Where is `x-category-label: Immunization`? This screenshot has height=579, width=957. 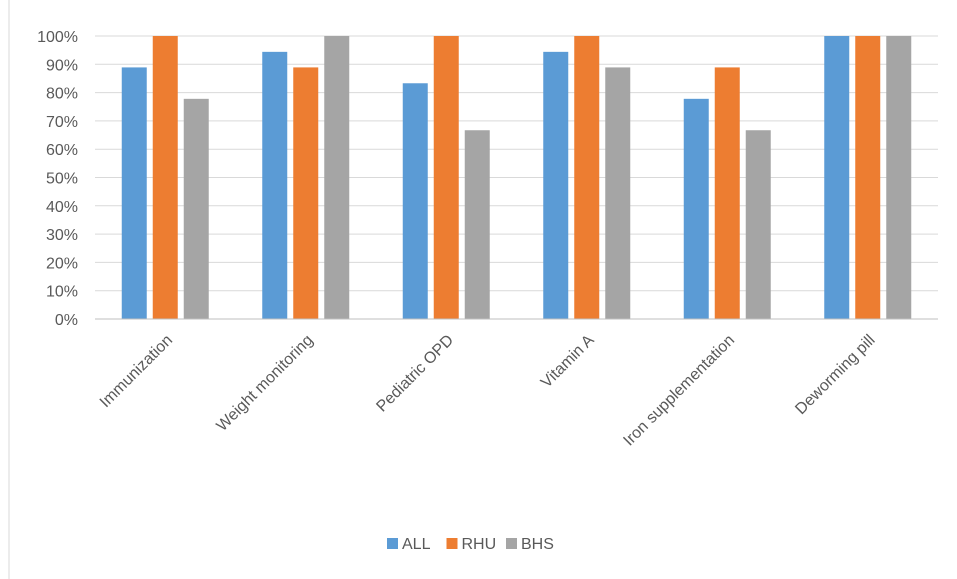
x-category-label: Immunization is located at coordinates (136, 371).